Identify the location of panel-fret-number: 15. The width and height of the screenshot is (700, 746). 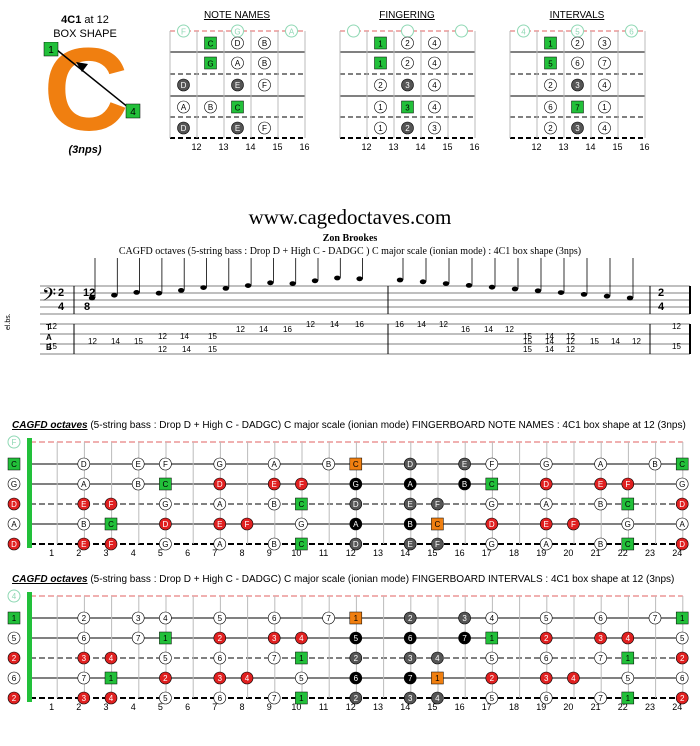
(277, 147).